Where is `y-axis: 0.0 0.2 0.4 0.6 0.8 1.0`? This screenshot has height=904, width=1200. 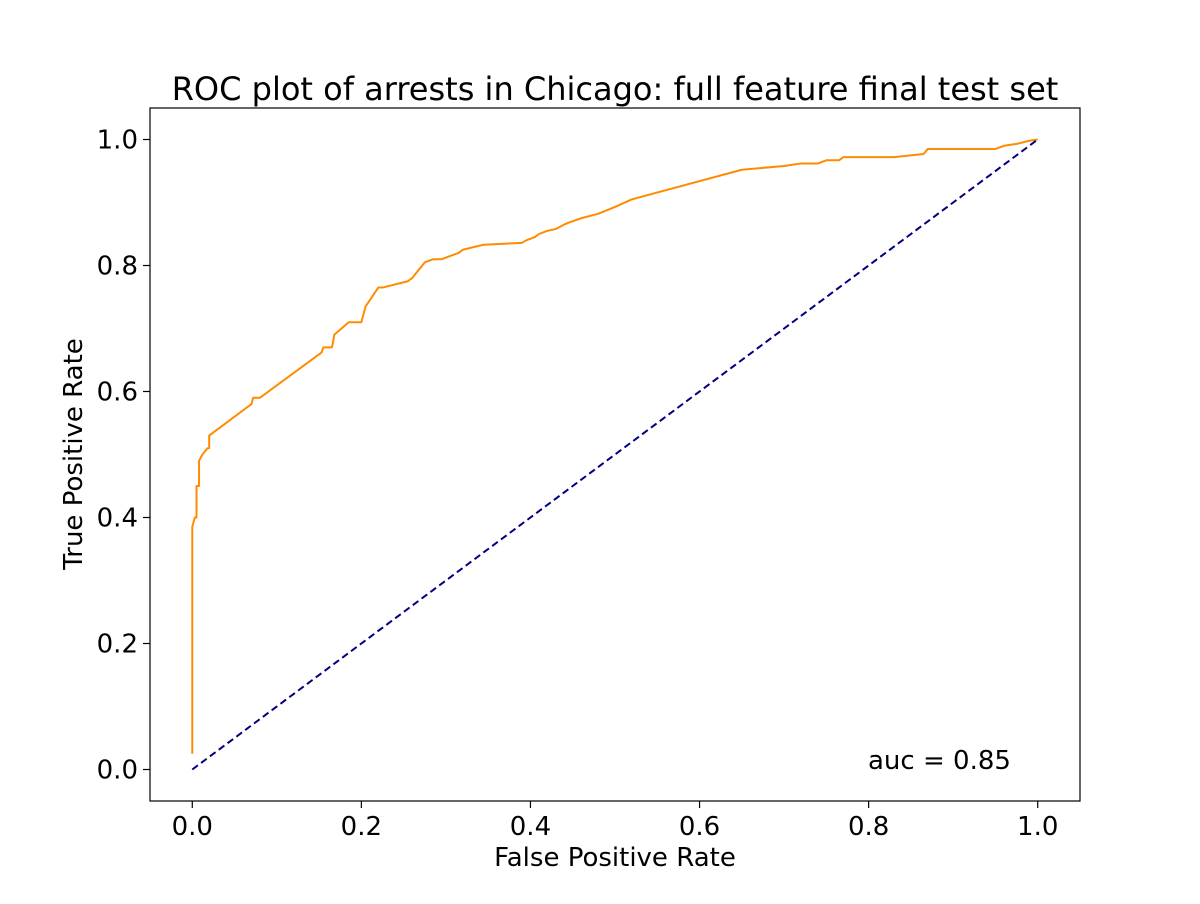 y-axis: 0.0 0.2 0.4 0.6 0.8 1.0 is located at coordinates (123, 456).